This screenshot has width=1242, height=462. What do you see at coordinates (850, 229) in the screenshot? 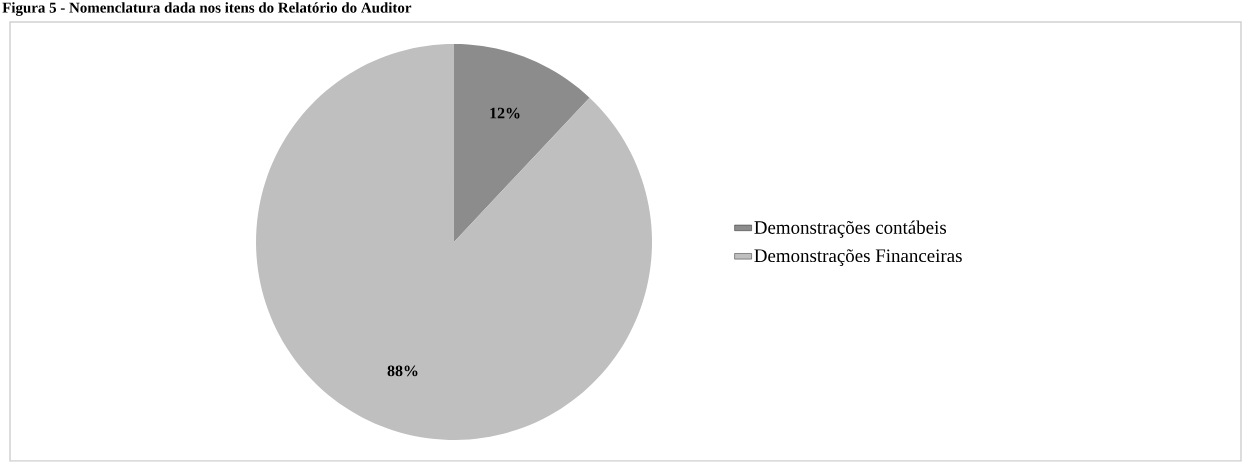
I see `legend-label: Demonstrações contábeis` at bounding box center [850, 229].